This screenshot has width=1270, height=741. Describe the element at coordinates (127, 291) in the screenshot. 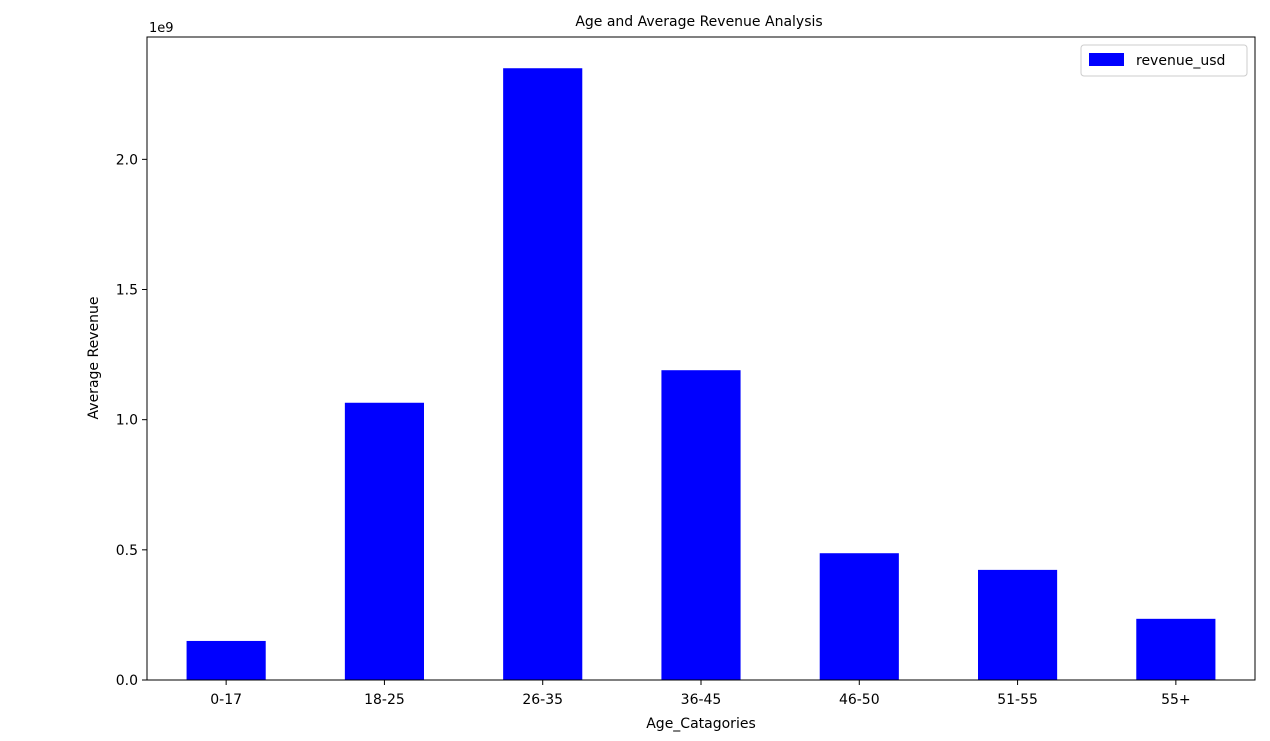

I see `y-tick-label: 1.5` at that location.